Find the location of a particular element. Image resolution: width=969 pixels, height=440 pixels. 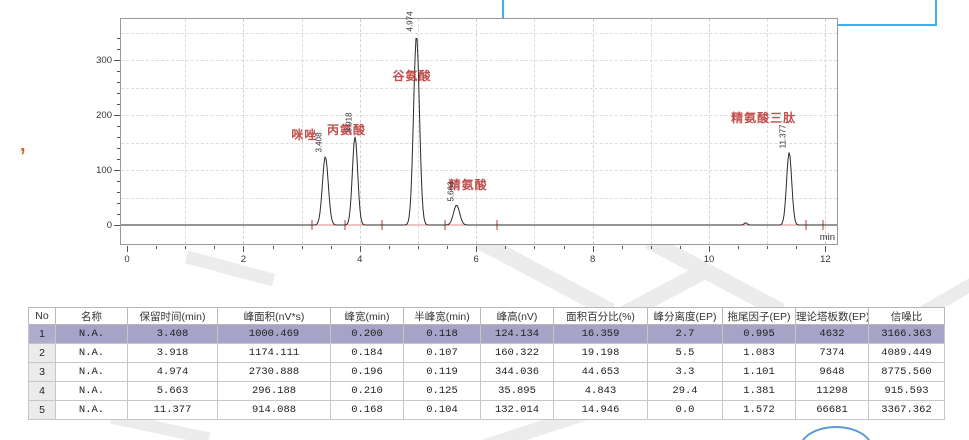

y-axis-tick-label: 100 is located at coordinates (104, 170).